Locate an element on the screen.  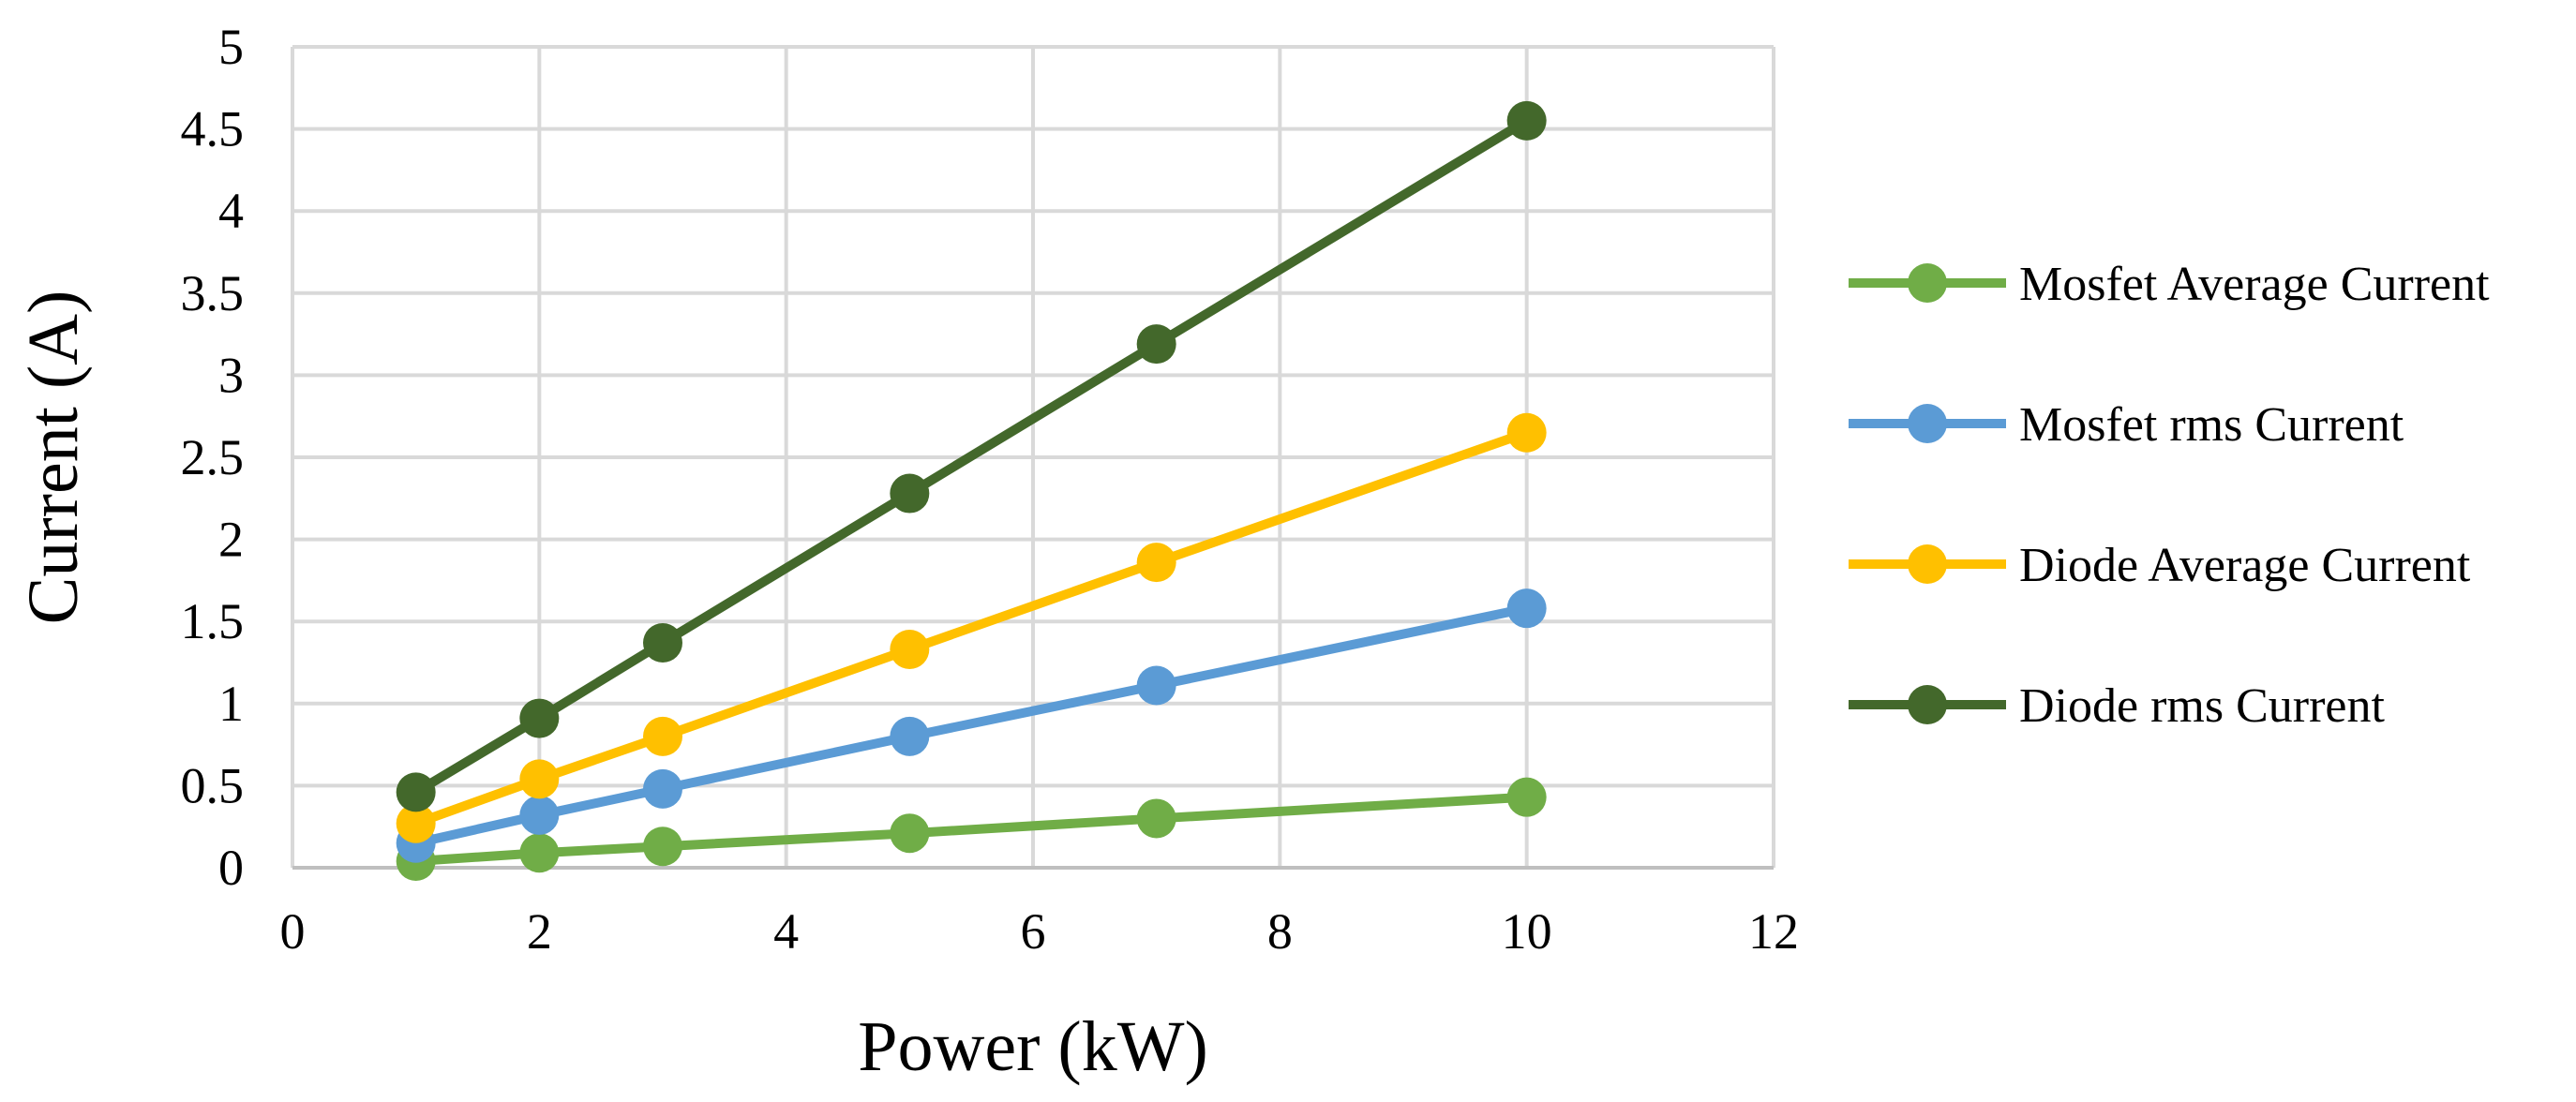
x-tick-label: 8 is located at coordinates (1280, 931).